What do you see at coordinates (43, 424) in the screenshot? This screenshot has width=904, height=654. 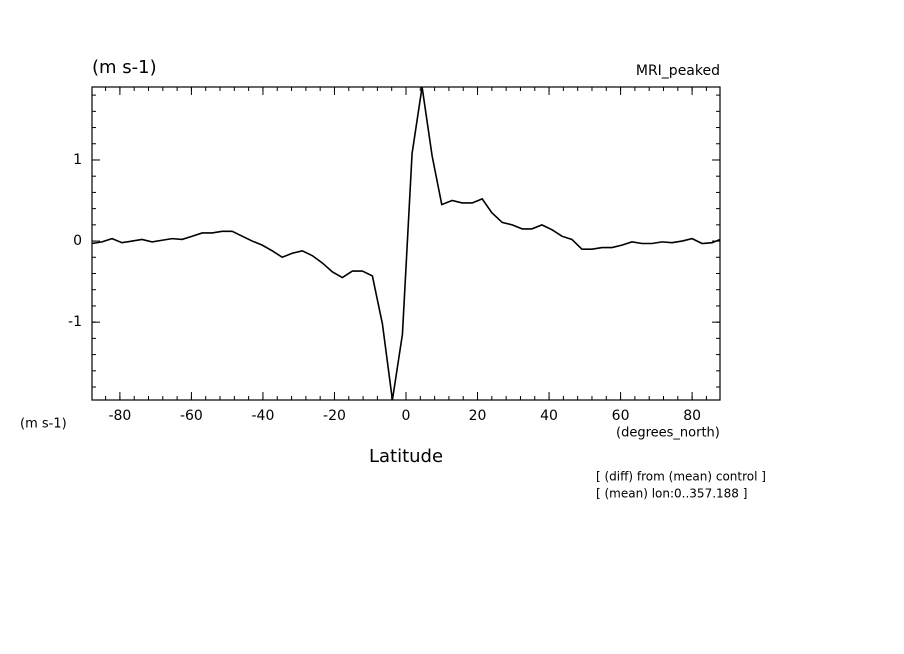 I see `y-unit-label: (m s-1)` at bounding box center [43, 424].